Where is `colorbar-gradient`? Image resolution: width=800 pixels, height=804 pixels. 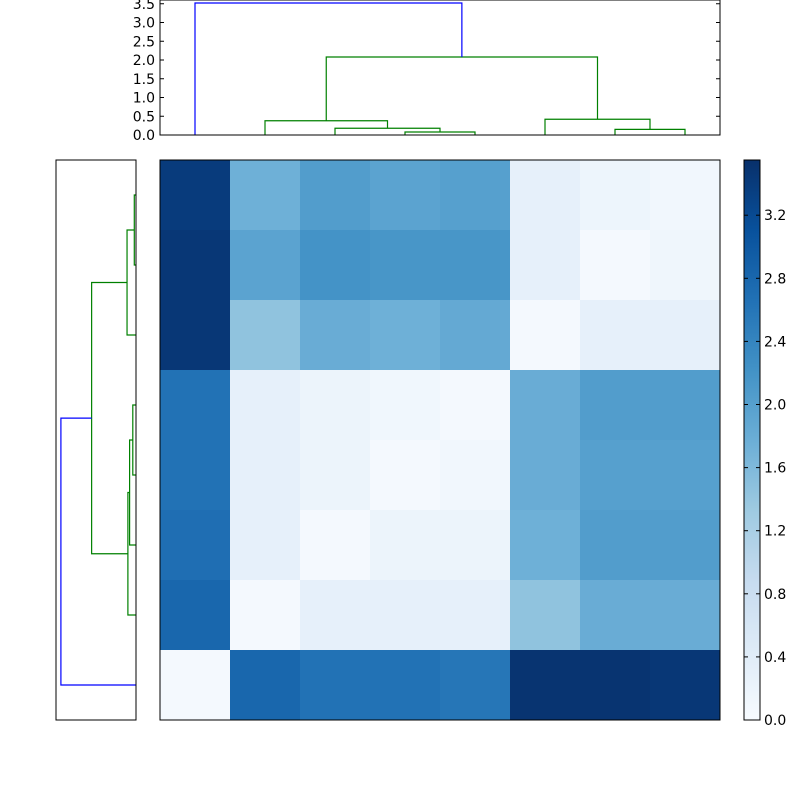
colorbar-gradient is located at coordinates (752, 440).